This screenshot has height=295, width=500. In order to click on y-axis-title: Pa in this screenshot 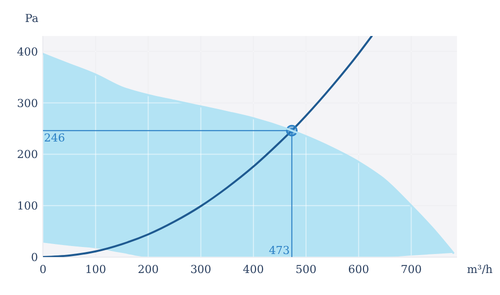, I will do `click(32, 18)`.